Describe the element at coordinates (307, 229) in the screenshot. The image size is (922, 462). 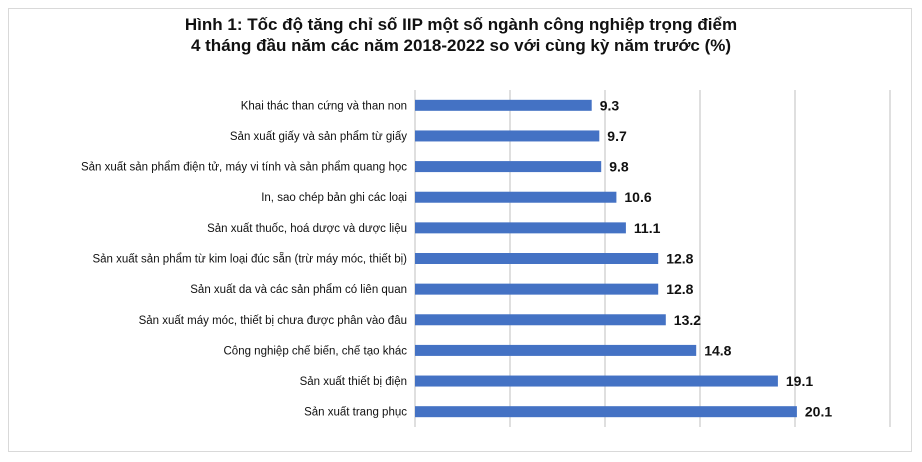
I see `category-label: Sản xuất thuốc, hoá dược và dược liệu` at that location.